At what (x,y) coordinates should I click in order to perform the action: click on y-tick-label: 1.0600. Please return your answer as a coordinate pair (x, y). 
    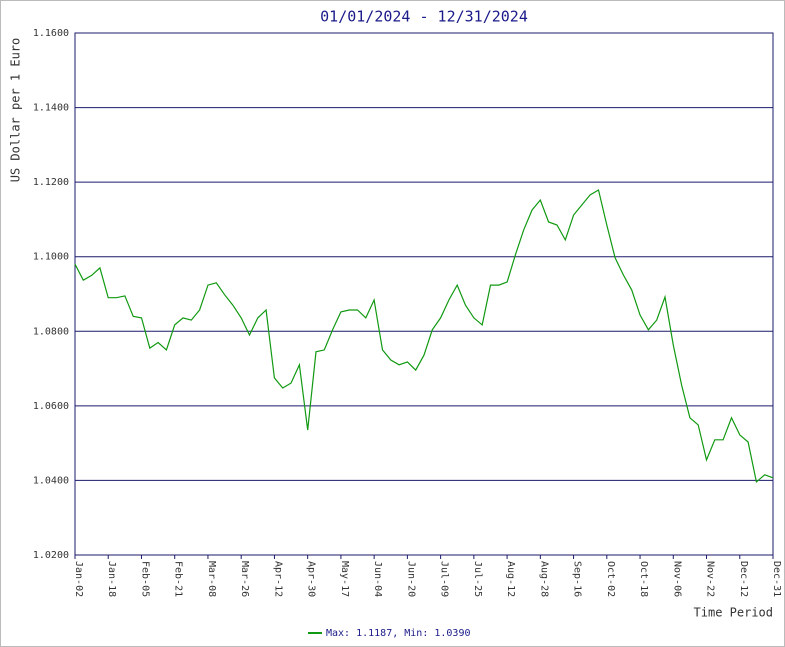
    Looking at the image, I should click on (51, 406).